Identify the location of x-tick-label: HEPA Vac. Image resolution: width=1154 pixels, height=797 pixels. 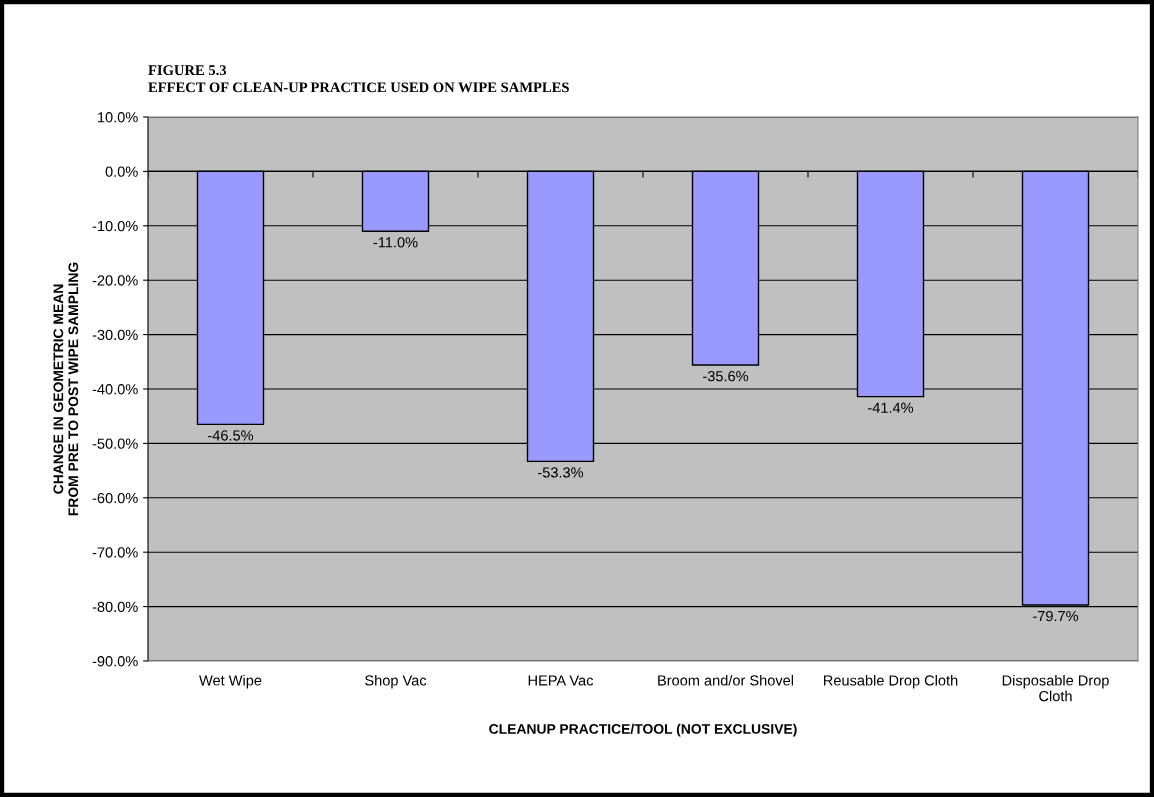
(561, 680).